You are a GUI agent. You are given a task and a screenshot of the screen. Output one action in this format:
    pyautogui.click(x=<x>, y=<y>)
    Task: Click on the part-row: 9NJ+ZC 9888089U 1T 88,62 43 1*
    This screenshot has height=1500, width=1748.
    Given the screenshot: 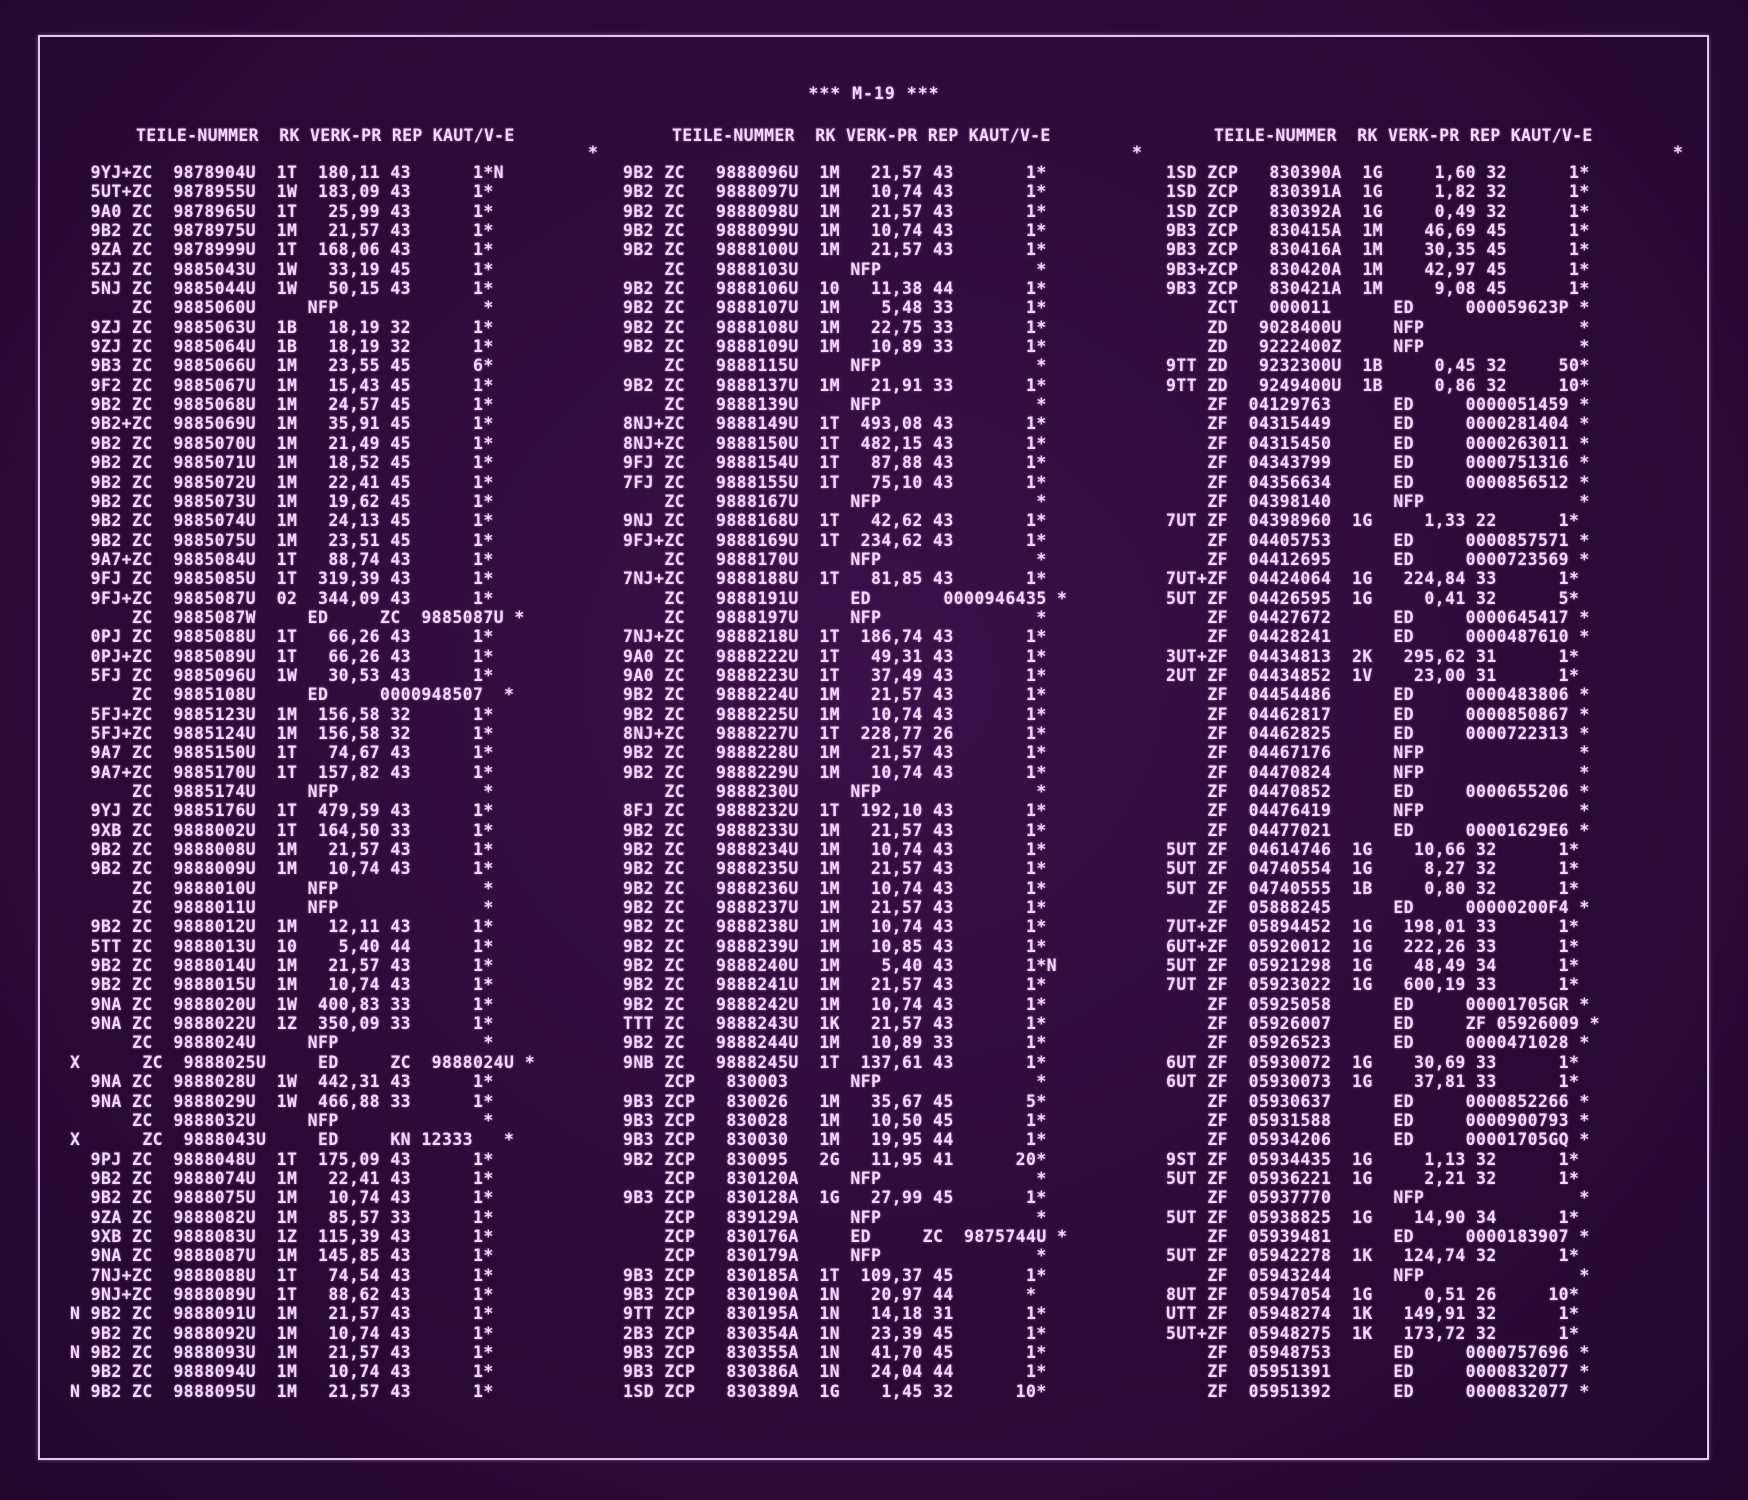 What is the action you would take?
    pyautogui.click(x=282, y=1294)
    